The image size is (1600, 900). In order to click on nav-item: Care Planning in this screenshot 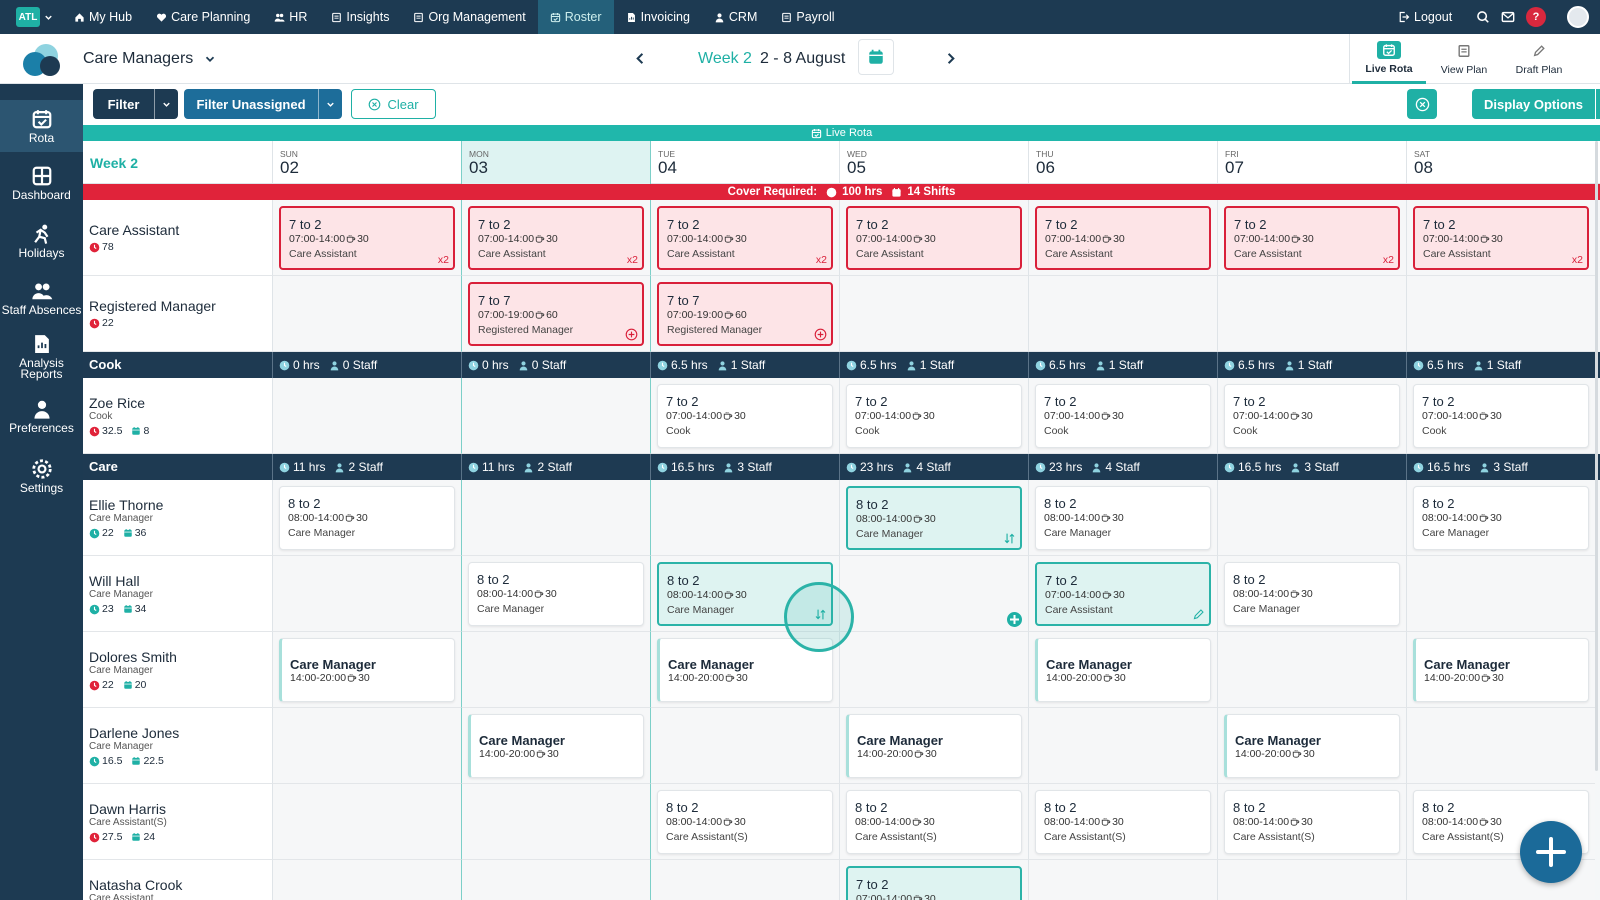, I will do `click(203, 17)`.